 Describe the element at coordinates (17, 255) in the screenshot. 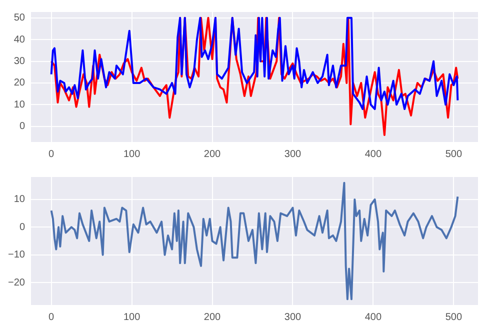

I see `y-tick-label: −10` at that location.